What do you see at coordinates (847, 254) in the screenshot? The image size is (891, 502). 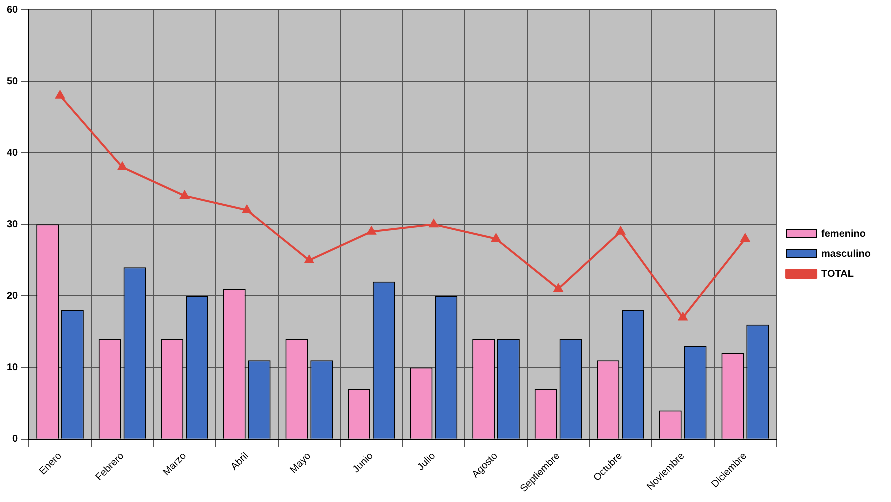 I see `legend-label: masculino` at bounding box center [847, 254].